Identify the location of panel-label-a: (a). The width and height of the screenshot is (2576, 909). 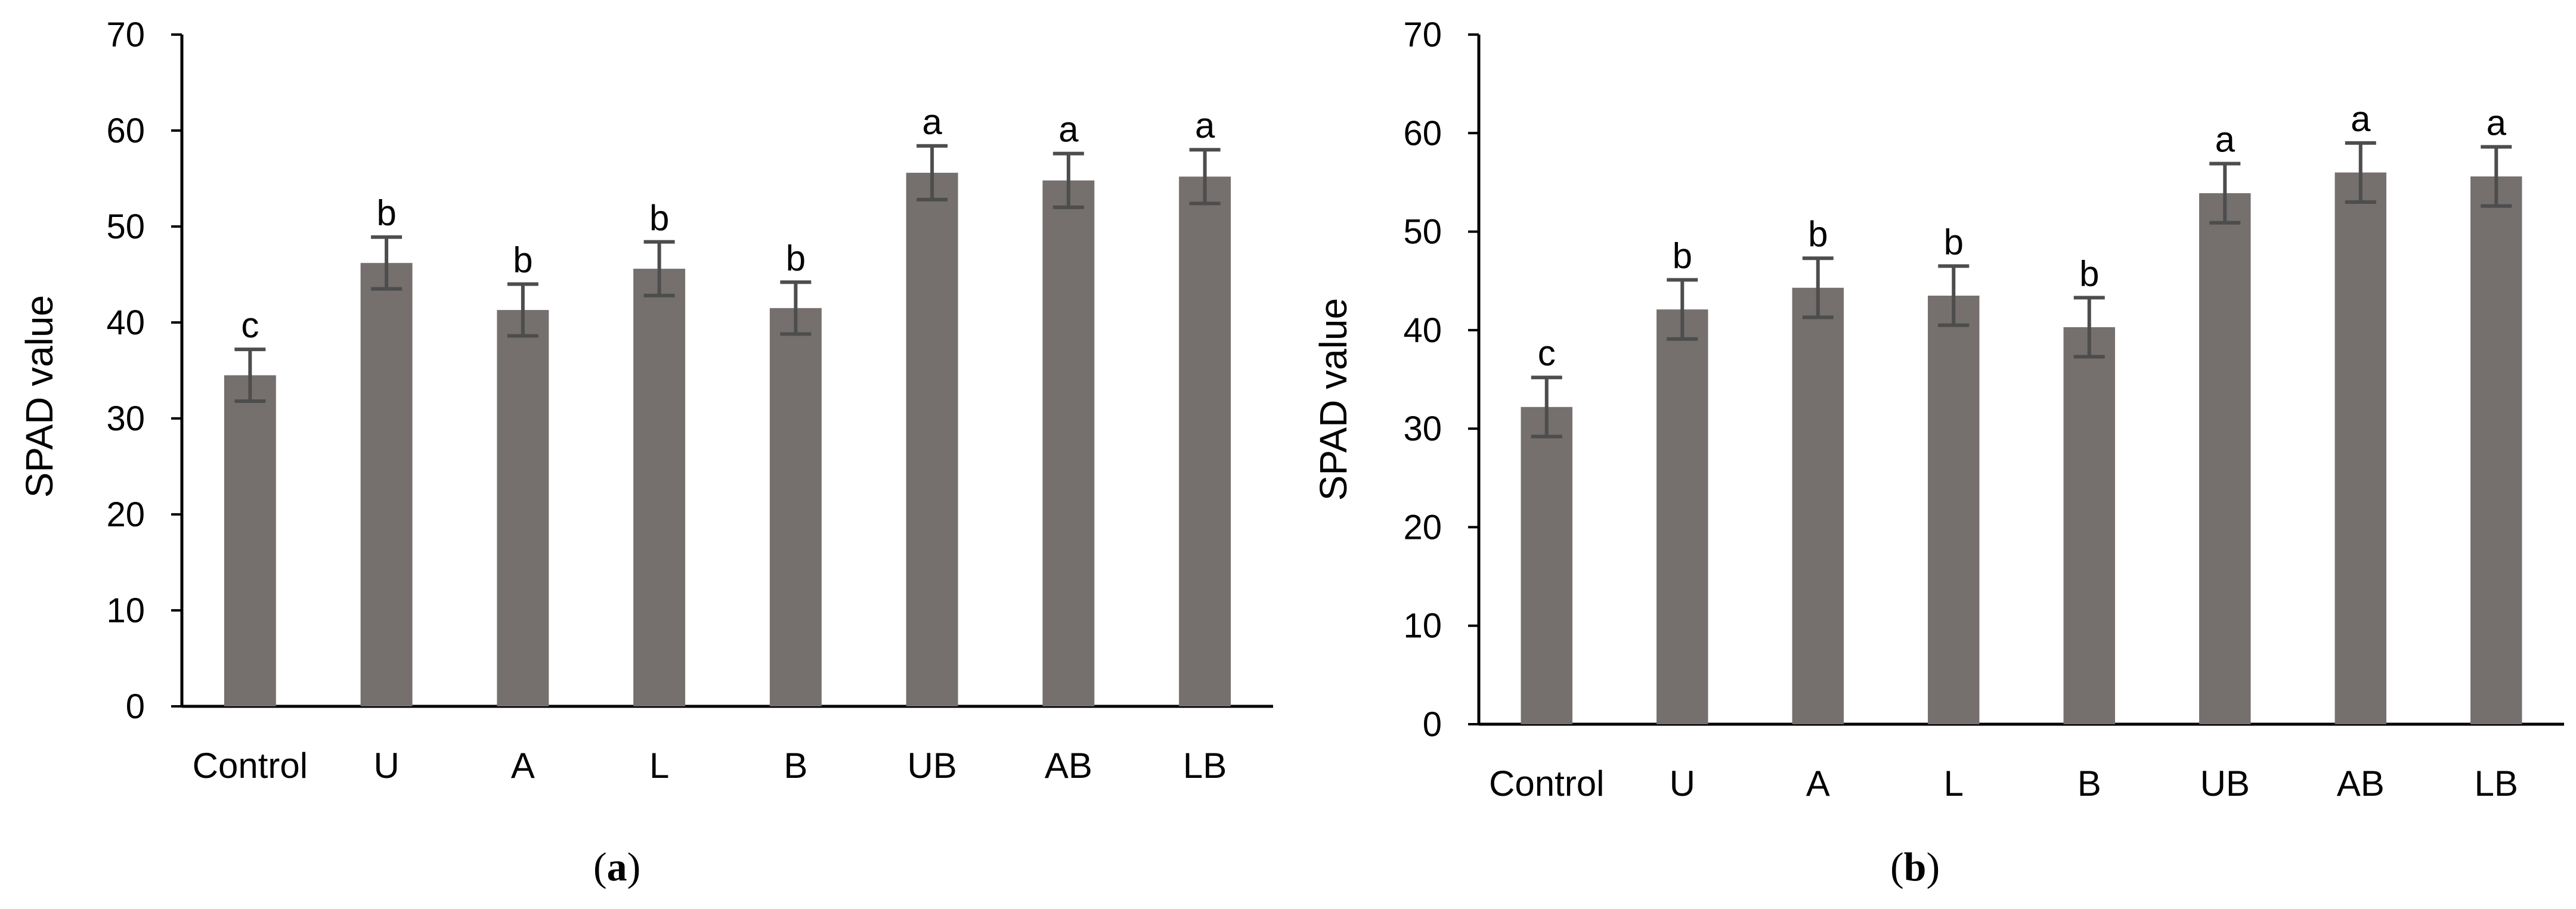
(617, 866).